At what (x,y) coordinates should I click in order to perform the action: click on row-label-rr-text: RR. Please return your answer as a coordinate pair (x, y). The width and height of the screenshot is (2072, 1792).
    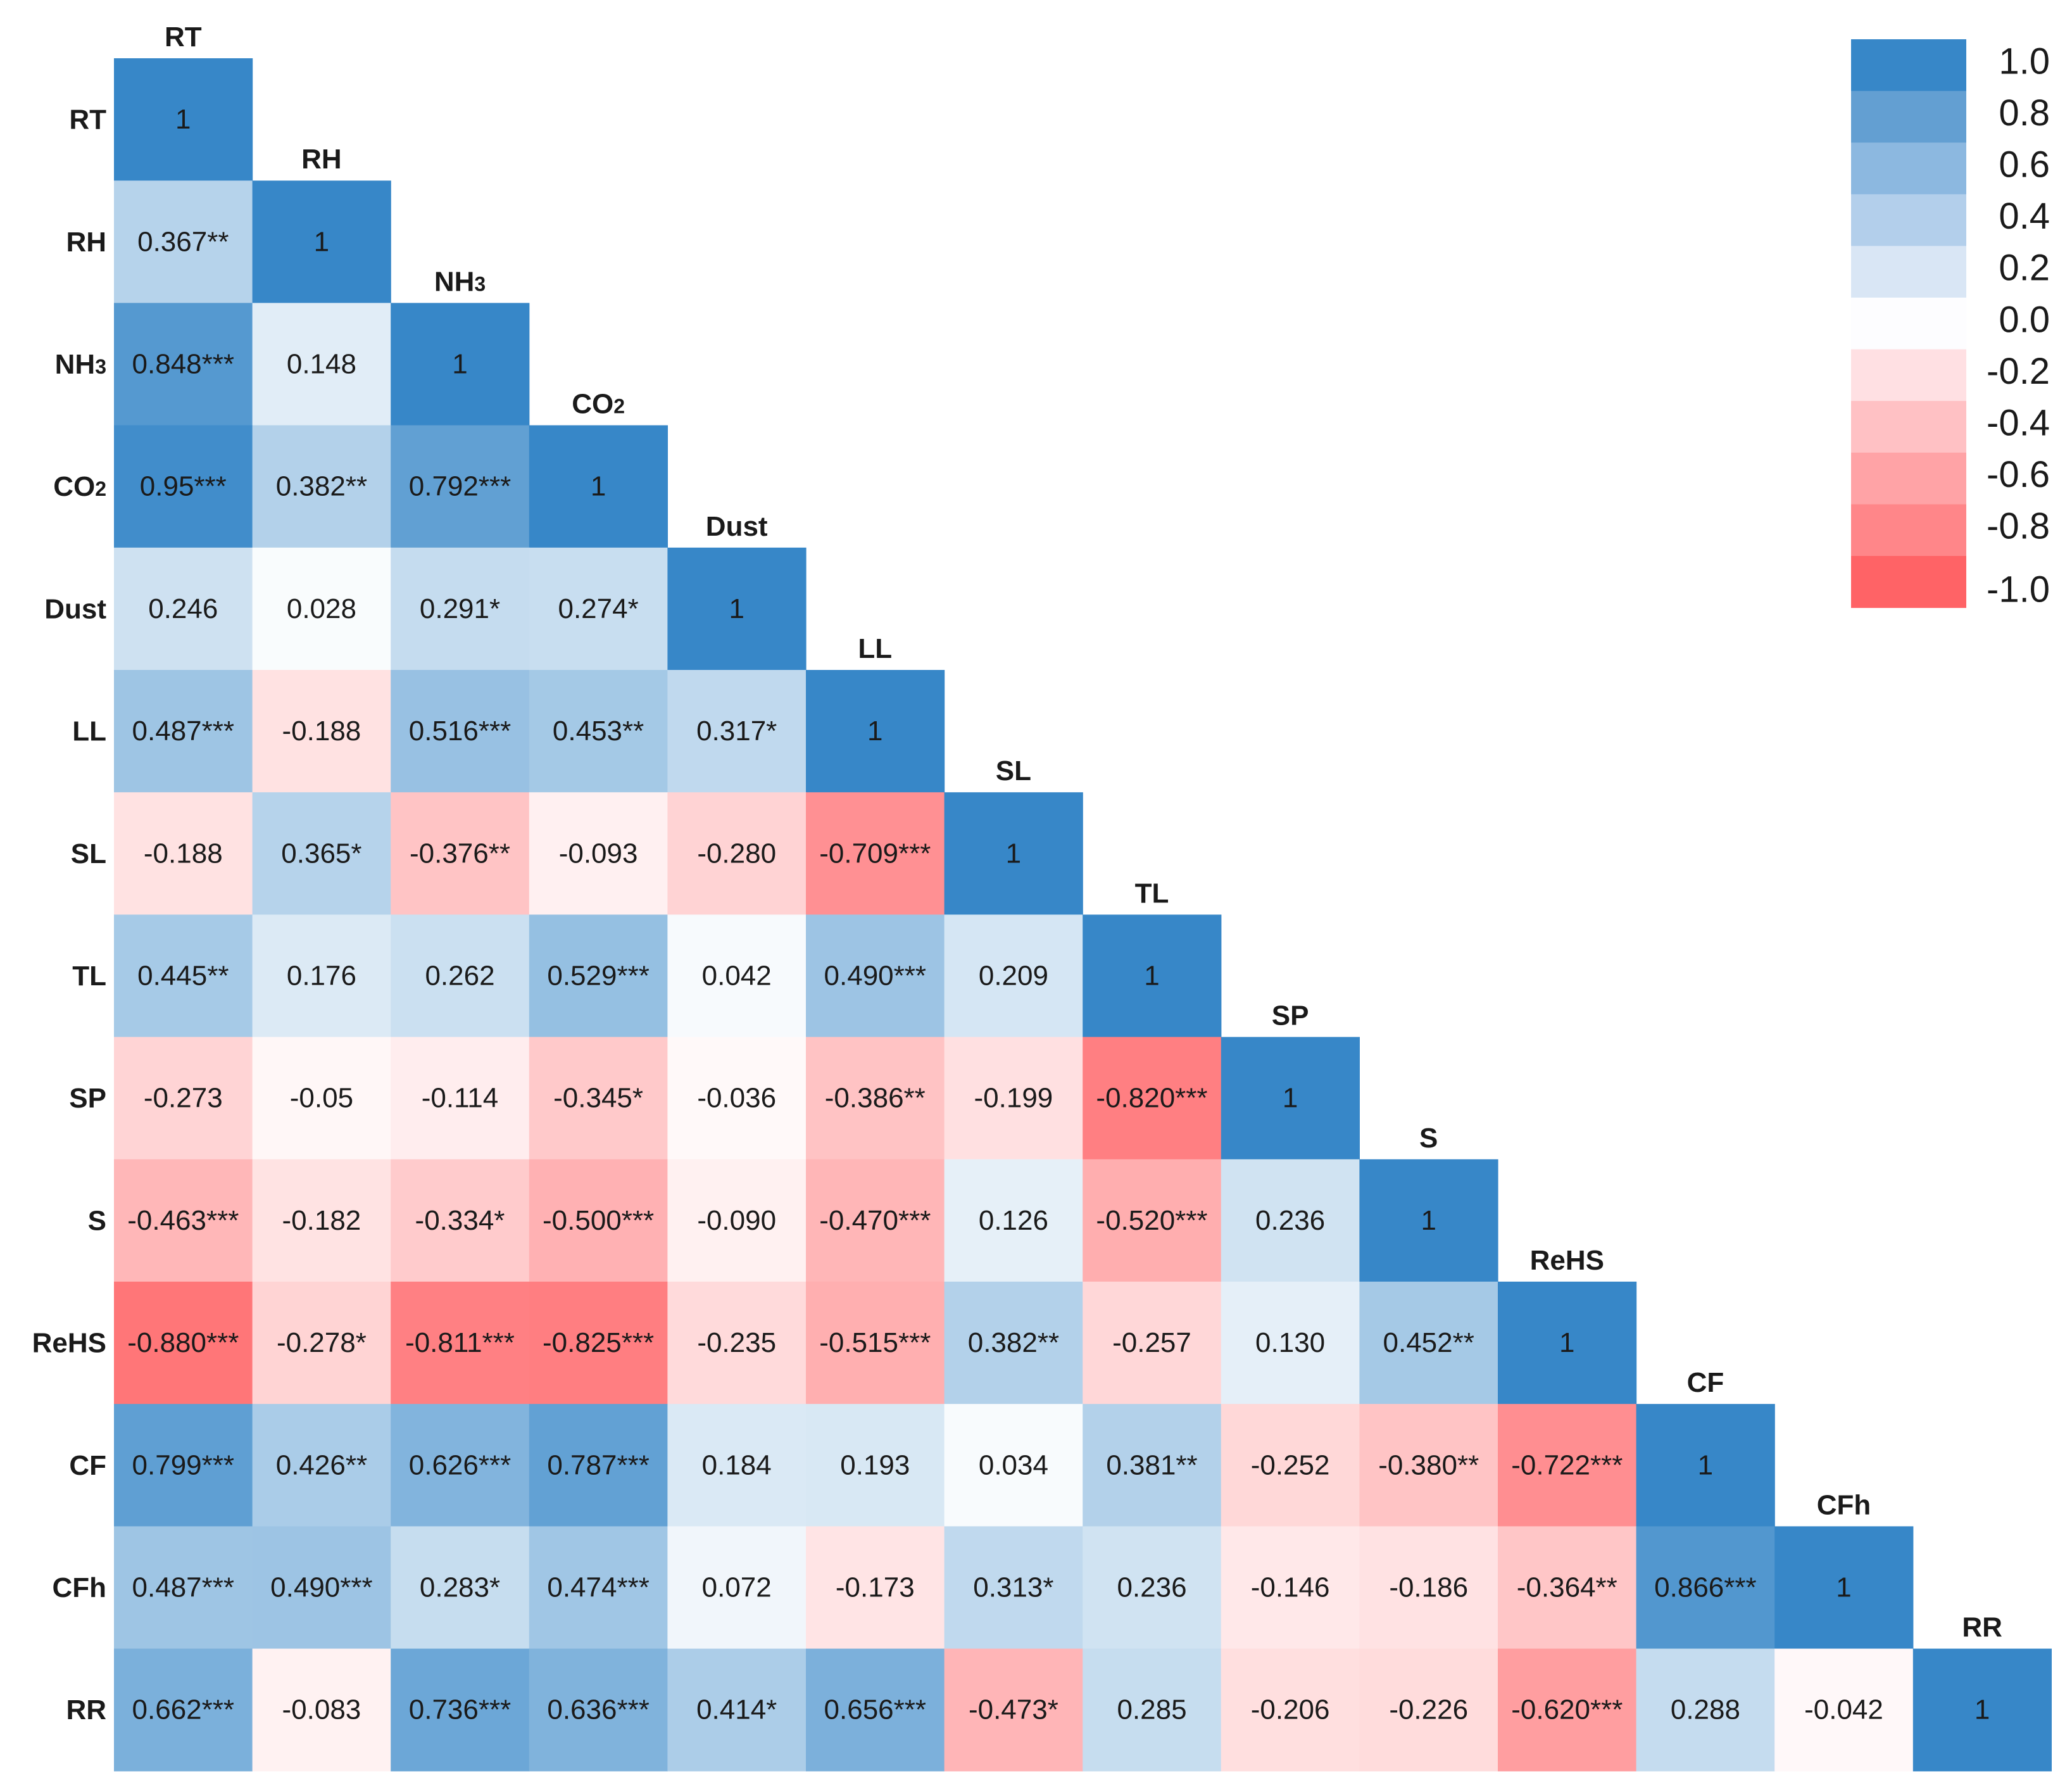
    Looking at the image, I should click on (86, 1710).